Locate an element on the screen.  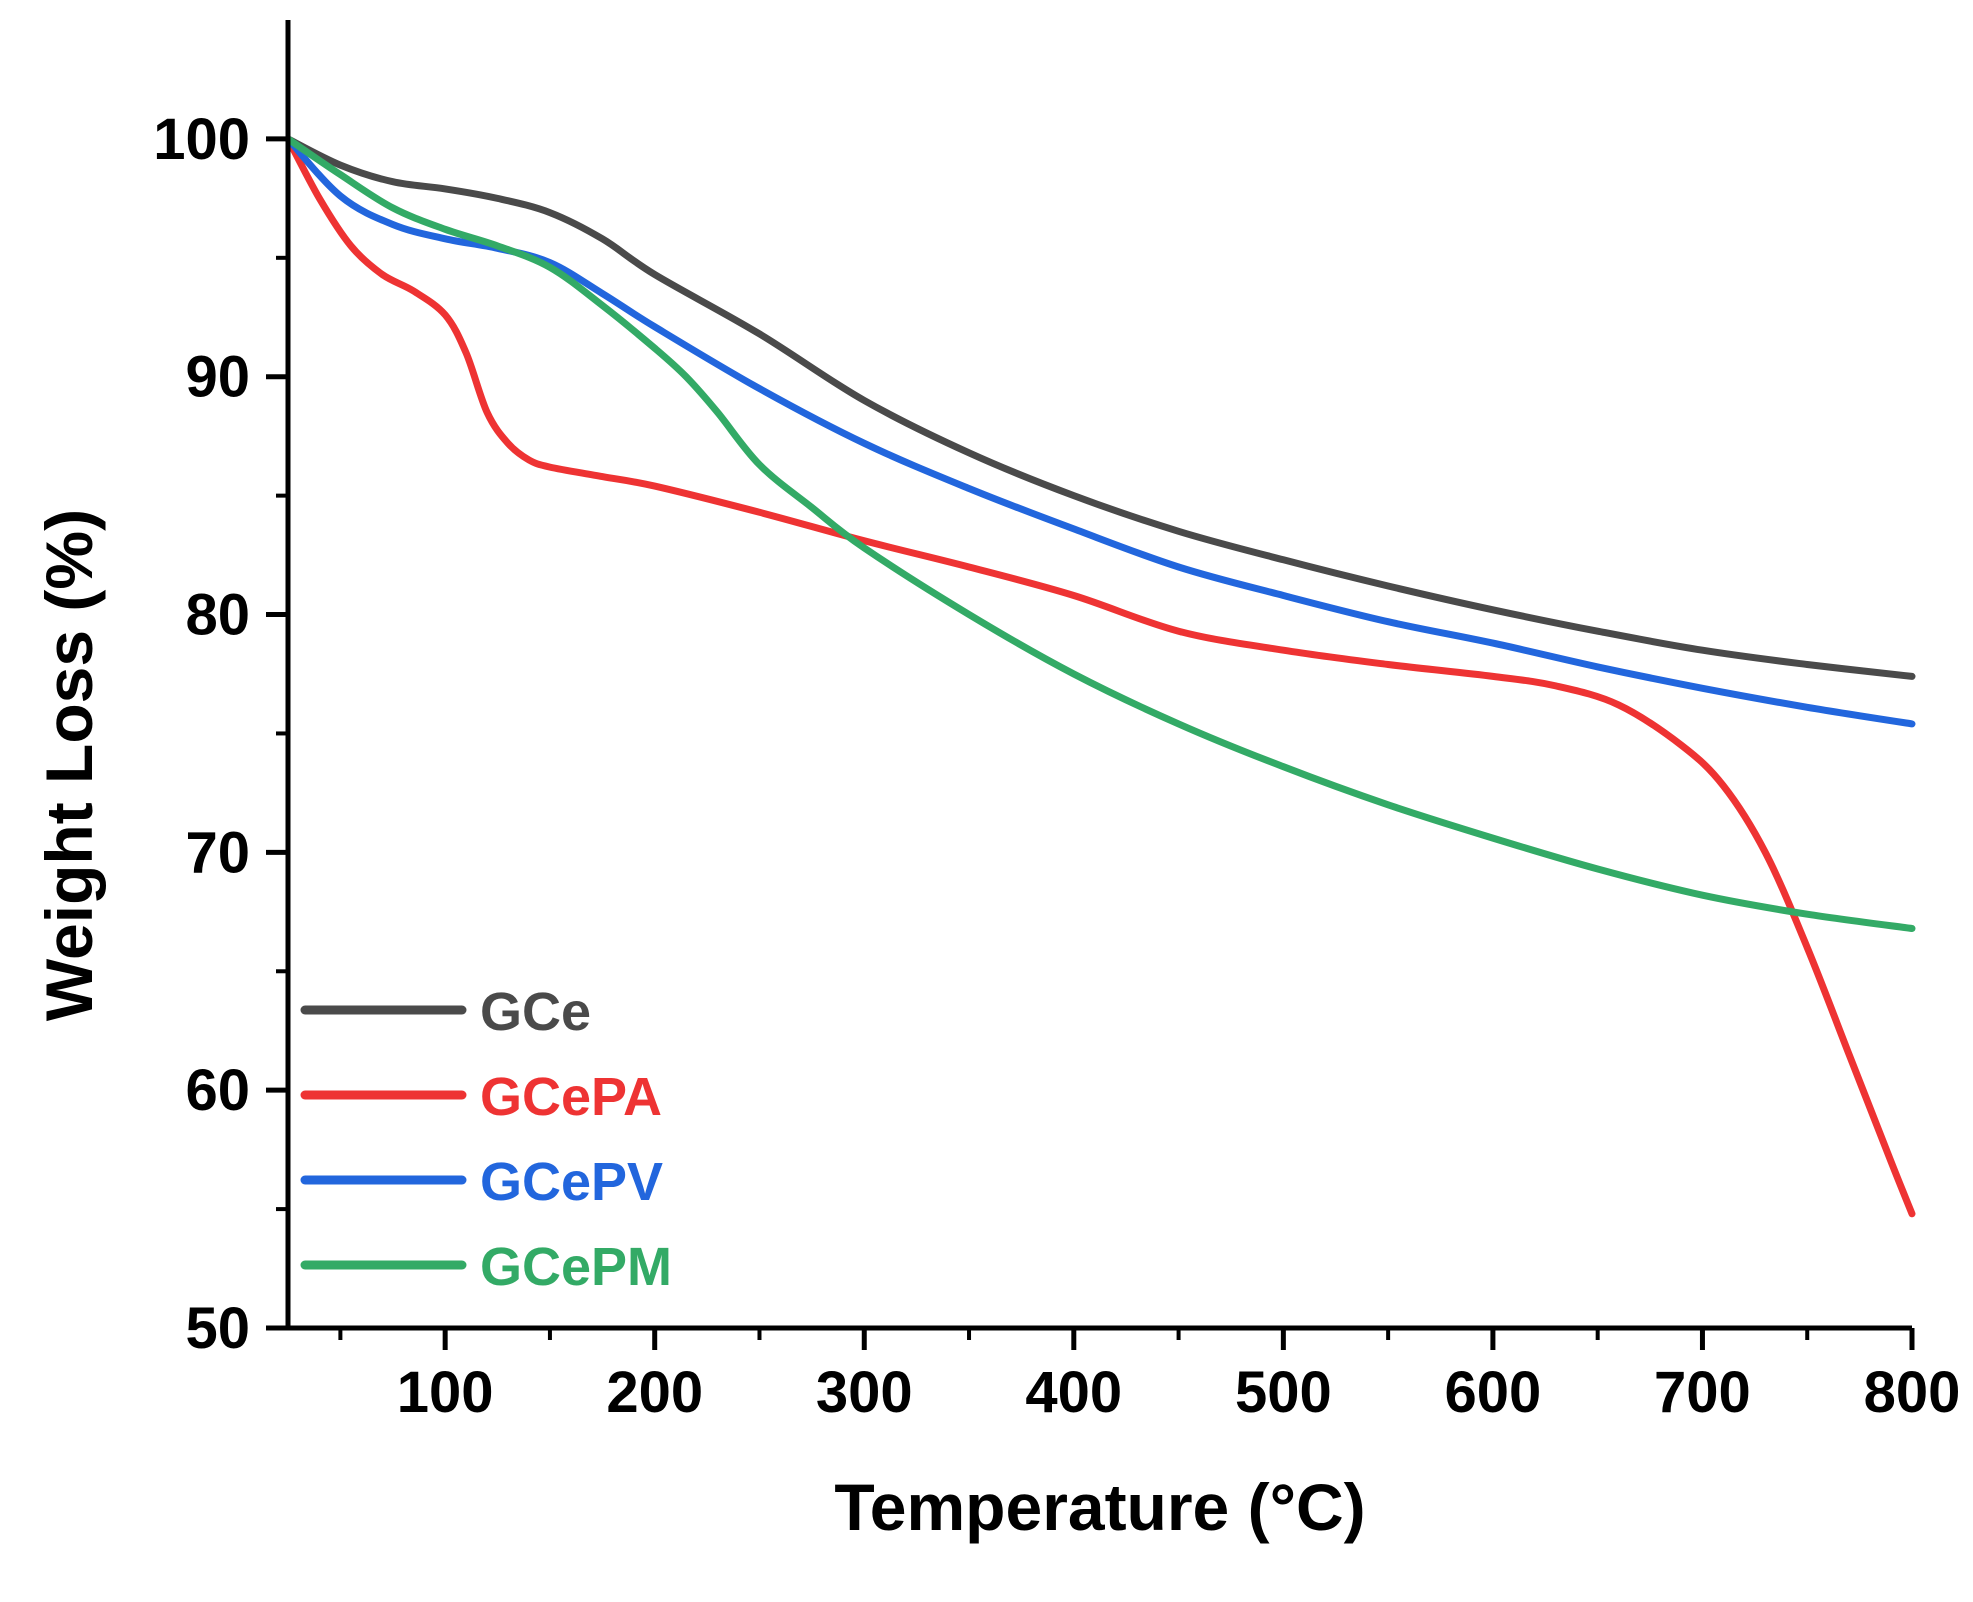
x-tick-label: 600 is located at coordinates (1493, 1392).